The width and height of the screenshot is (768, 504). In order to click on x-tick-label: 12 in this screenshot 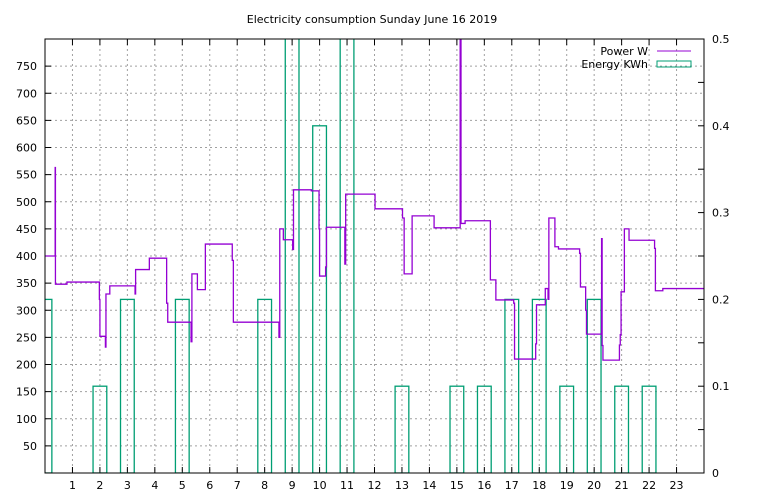, I will do `click(375, 485)`.